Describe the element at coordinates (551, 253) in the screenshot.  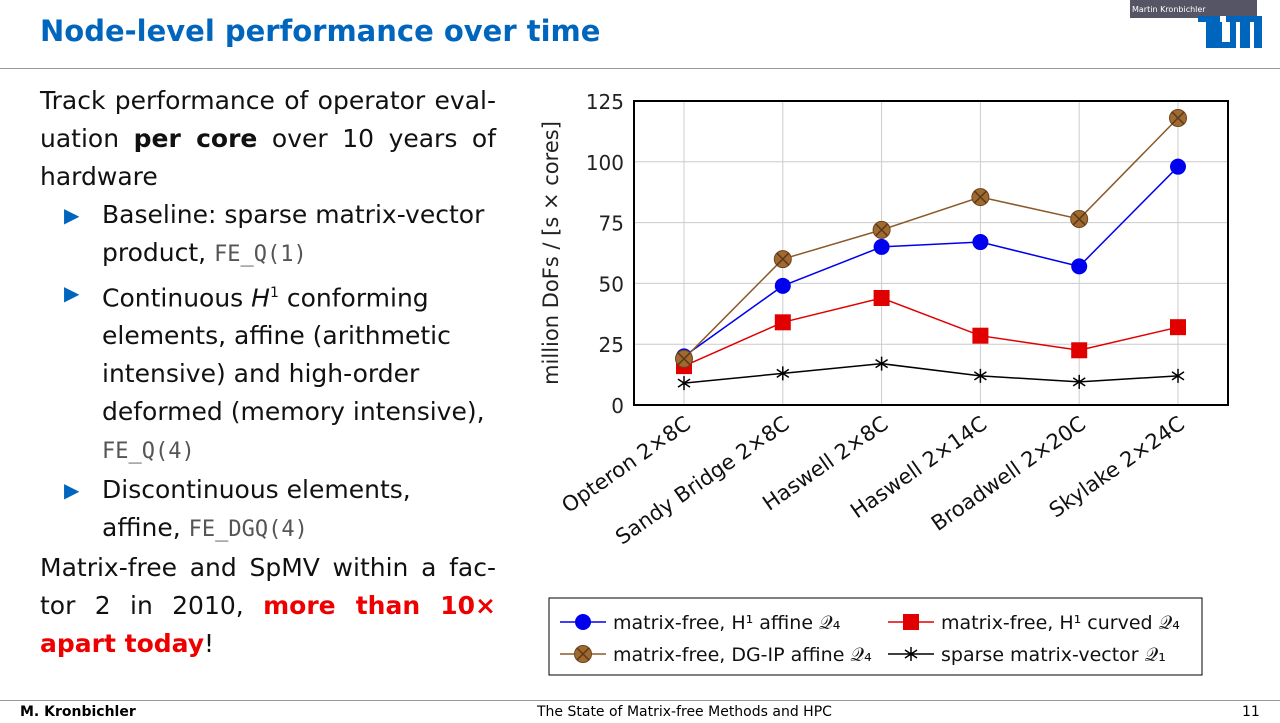
I see `y-axis-label: million DoFs / [s × cores]` at that location.